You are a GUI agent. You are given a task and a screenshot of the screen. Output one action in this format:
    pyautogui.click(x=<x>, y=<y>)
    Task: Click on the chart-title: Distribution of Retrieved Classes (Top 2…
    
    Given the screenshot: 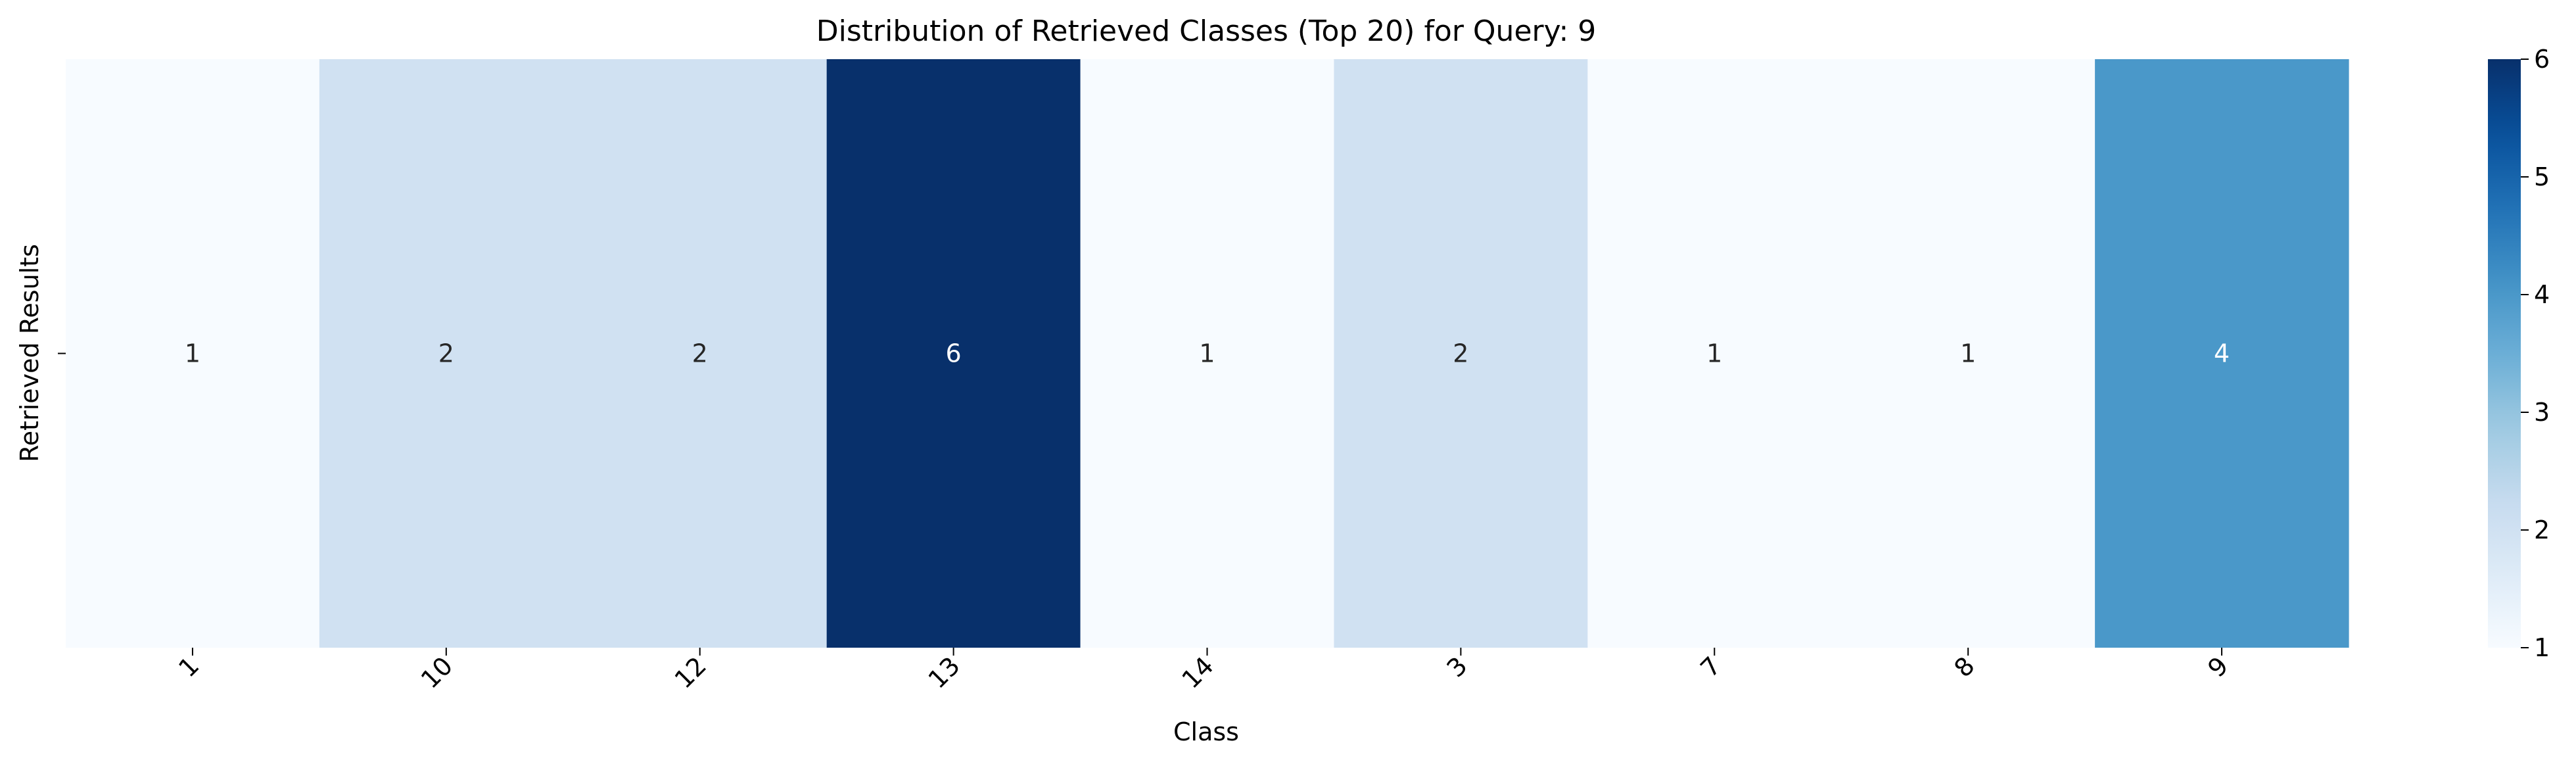 What is the action you would take?
    pyautogui.click(x=1206, y=31)
    